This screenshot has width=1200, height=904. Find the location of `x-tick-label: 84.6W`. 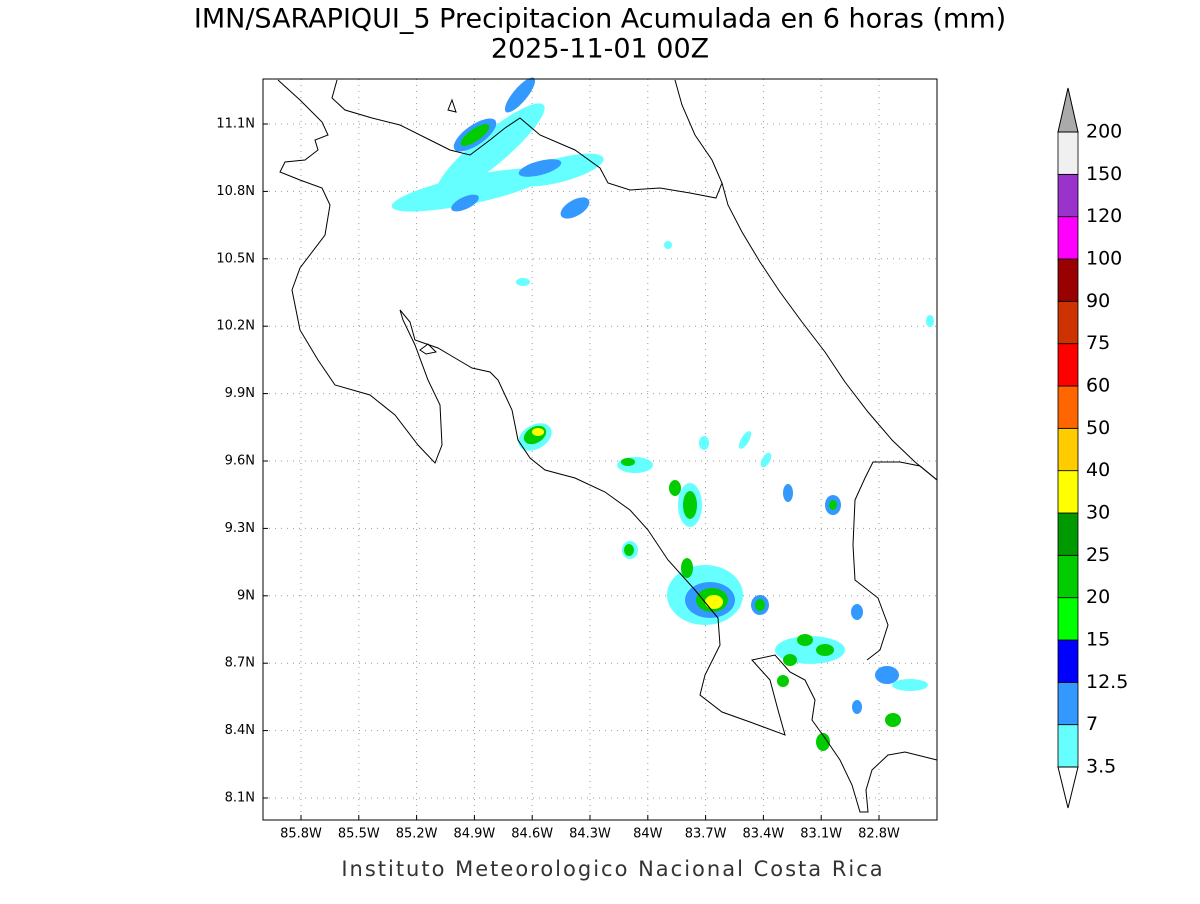

x-tick-label: 84.6W is located at coordinates (532, 834).